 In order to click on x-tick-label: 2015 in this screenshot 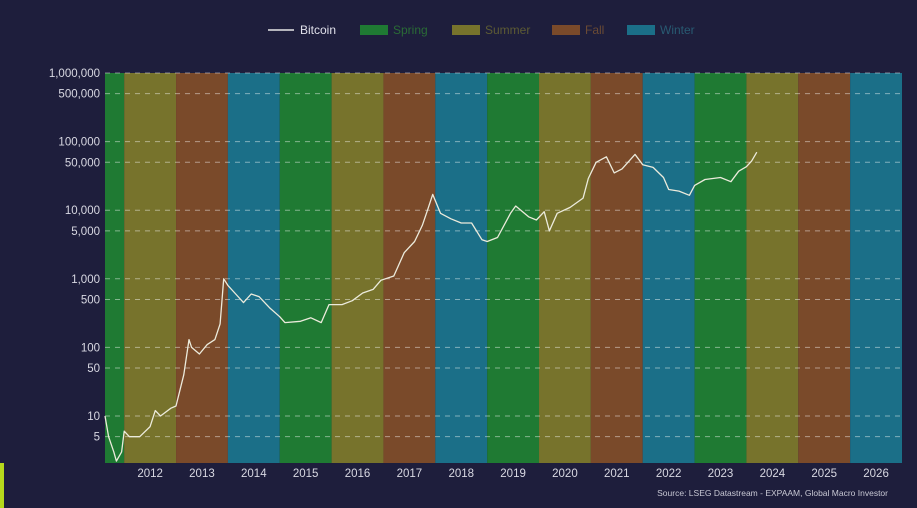, I will do `click(306, 474)`.